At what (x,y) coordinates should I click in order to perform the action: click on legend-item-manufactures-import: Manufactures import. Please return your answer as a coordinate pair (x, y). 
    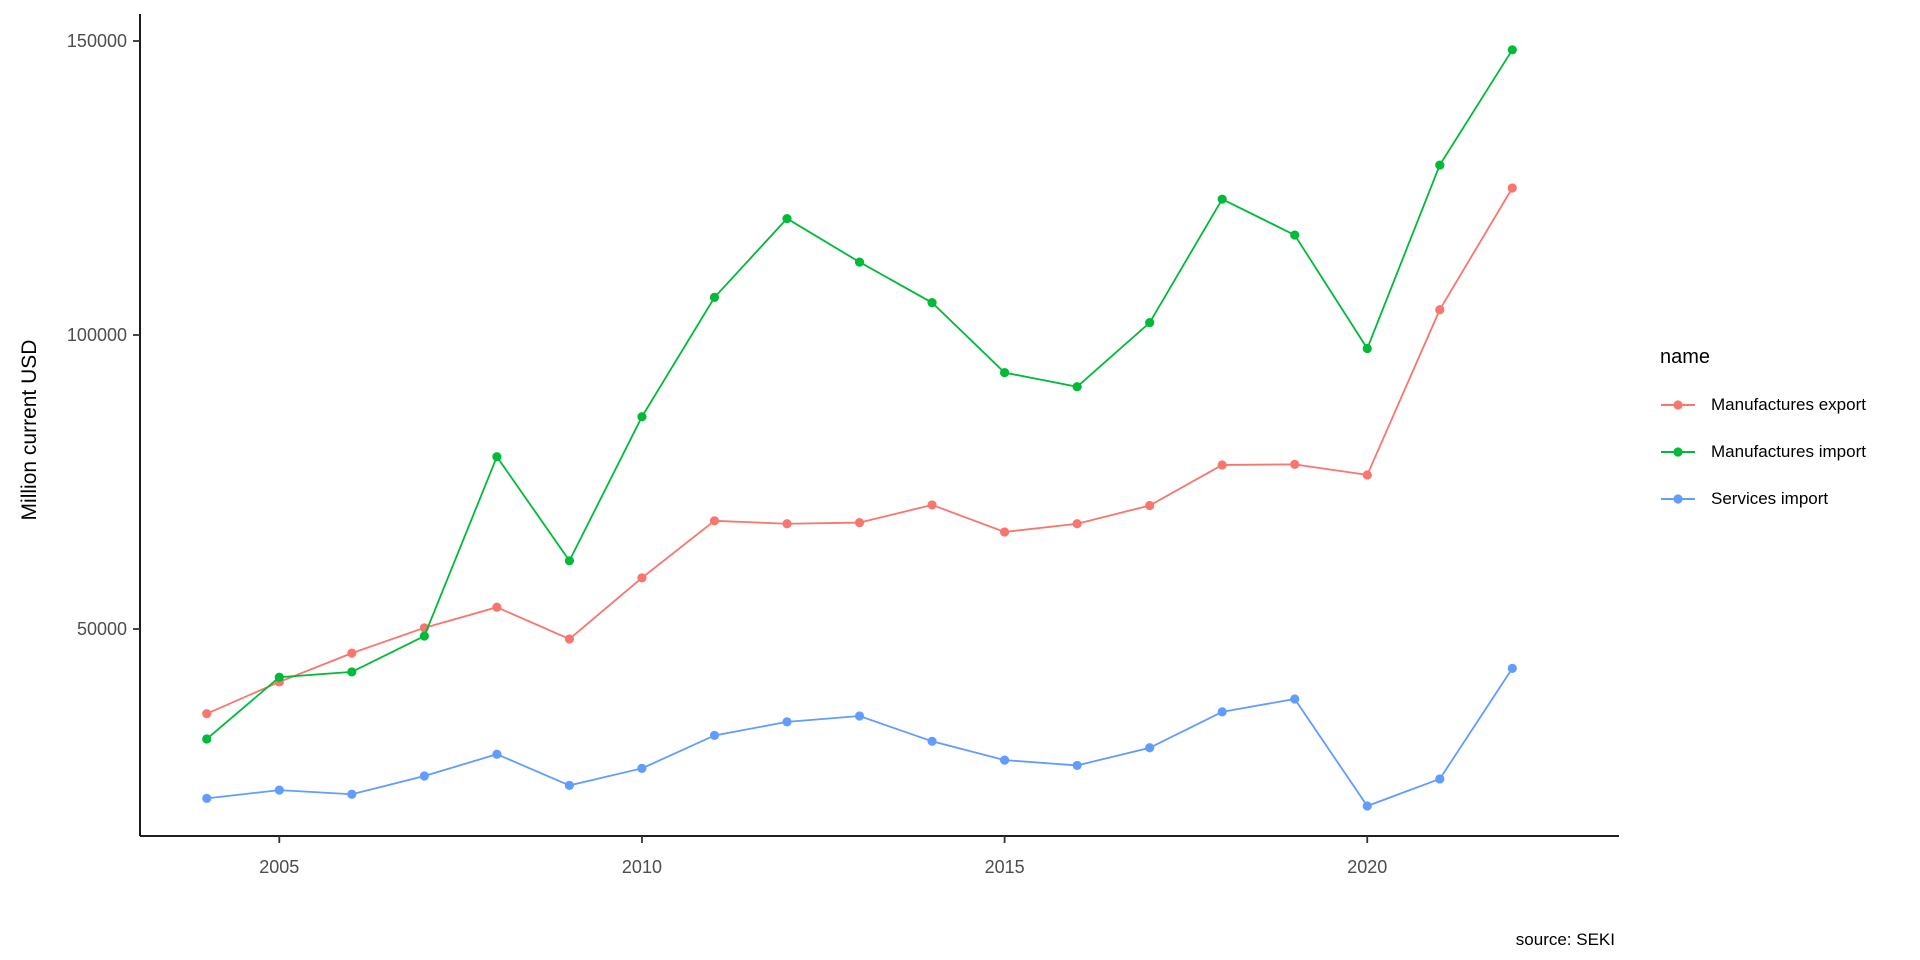
    Looking at the image, I should click on (1785, 452).